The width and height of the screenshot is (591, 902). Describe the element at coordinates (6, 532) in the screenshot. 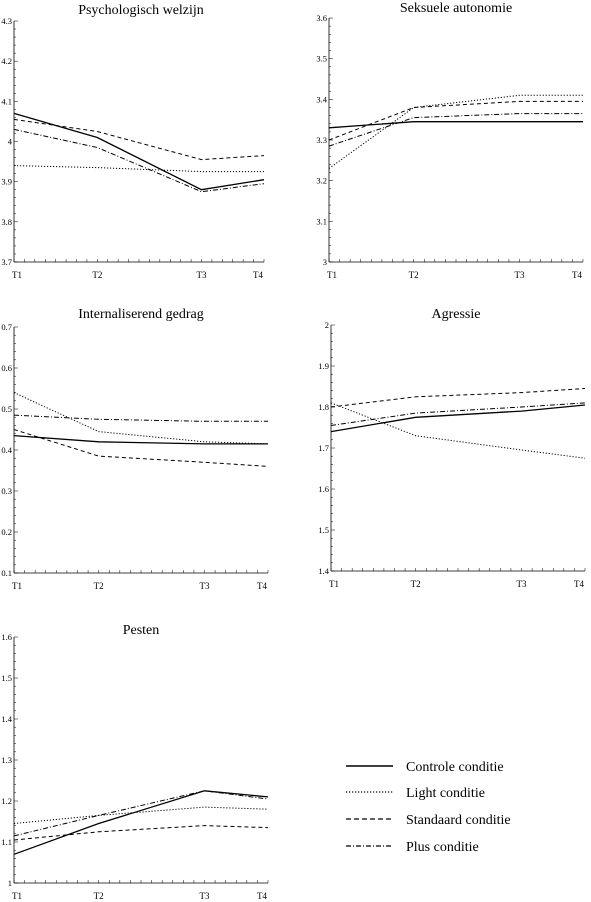

I see `y-tick-label: 0.2` at that location.